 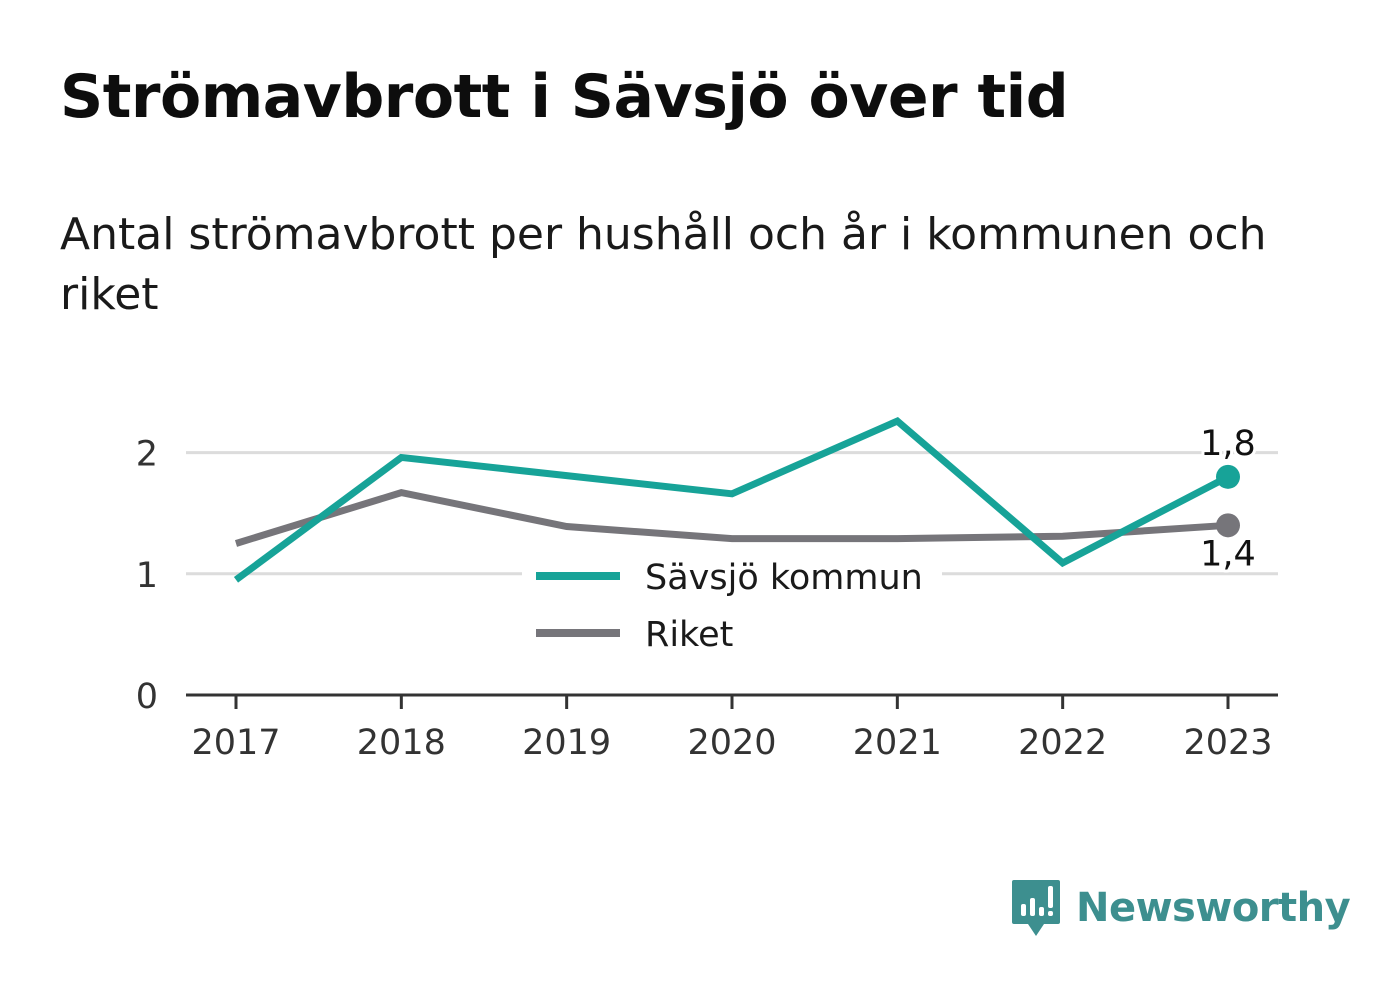 What do you see at coordinates (1228, 554) in the screenshot?
I see `series-end-label: 1,4` at bounding box center [1228, 554].